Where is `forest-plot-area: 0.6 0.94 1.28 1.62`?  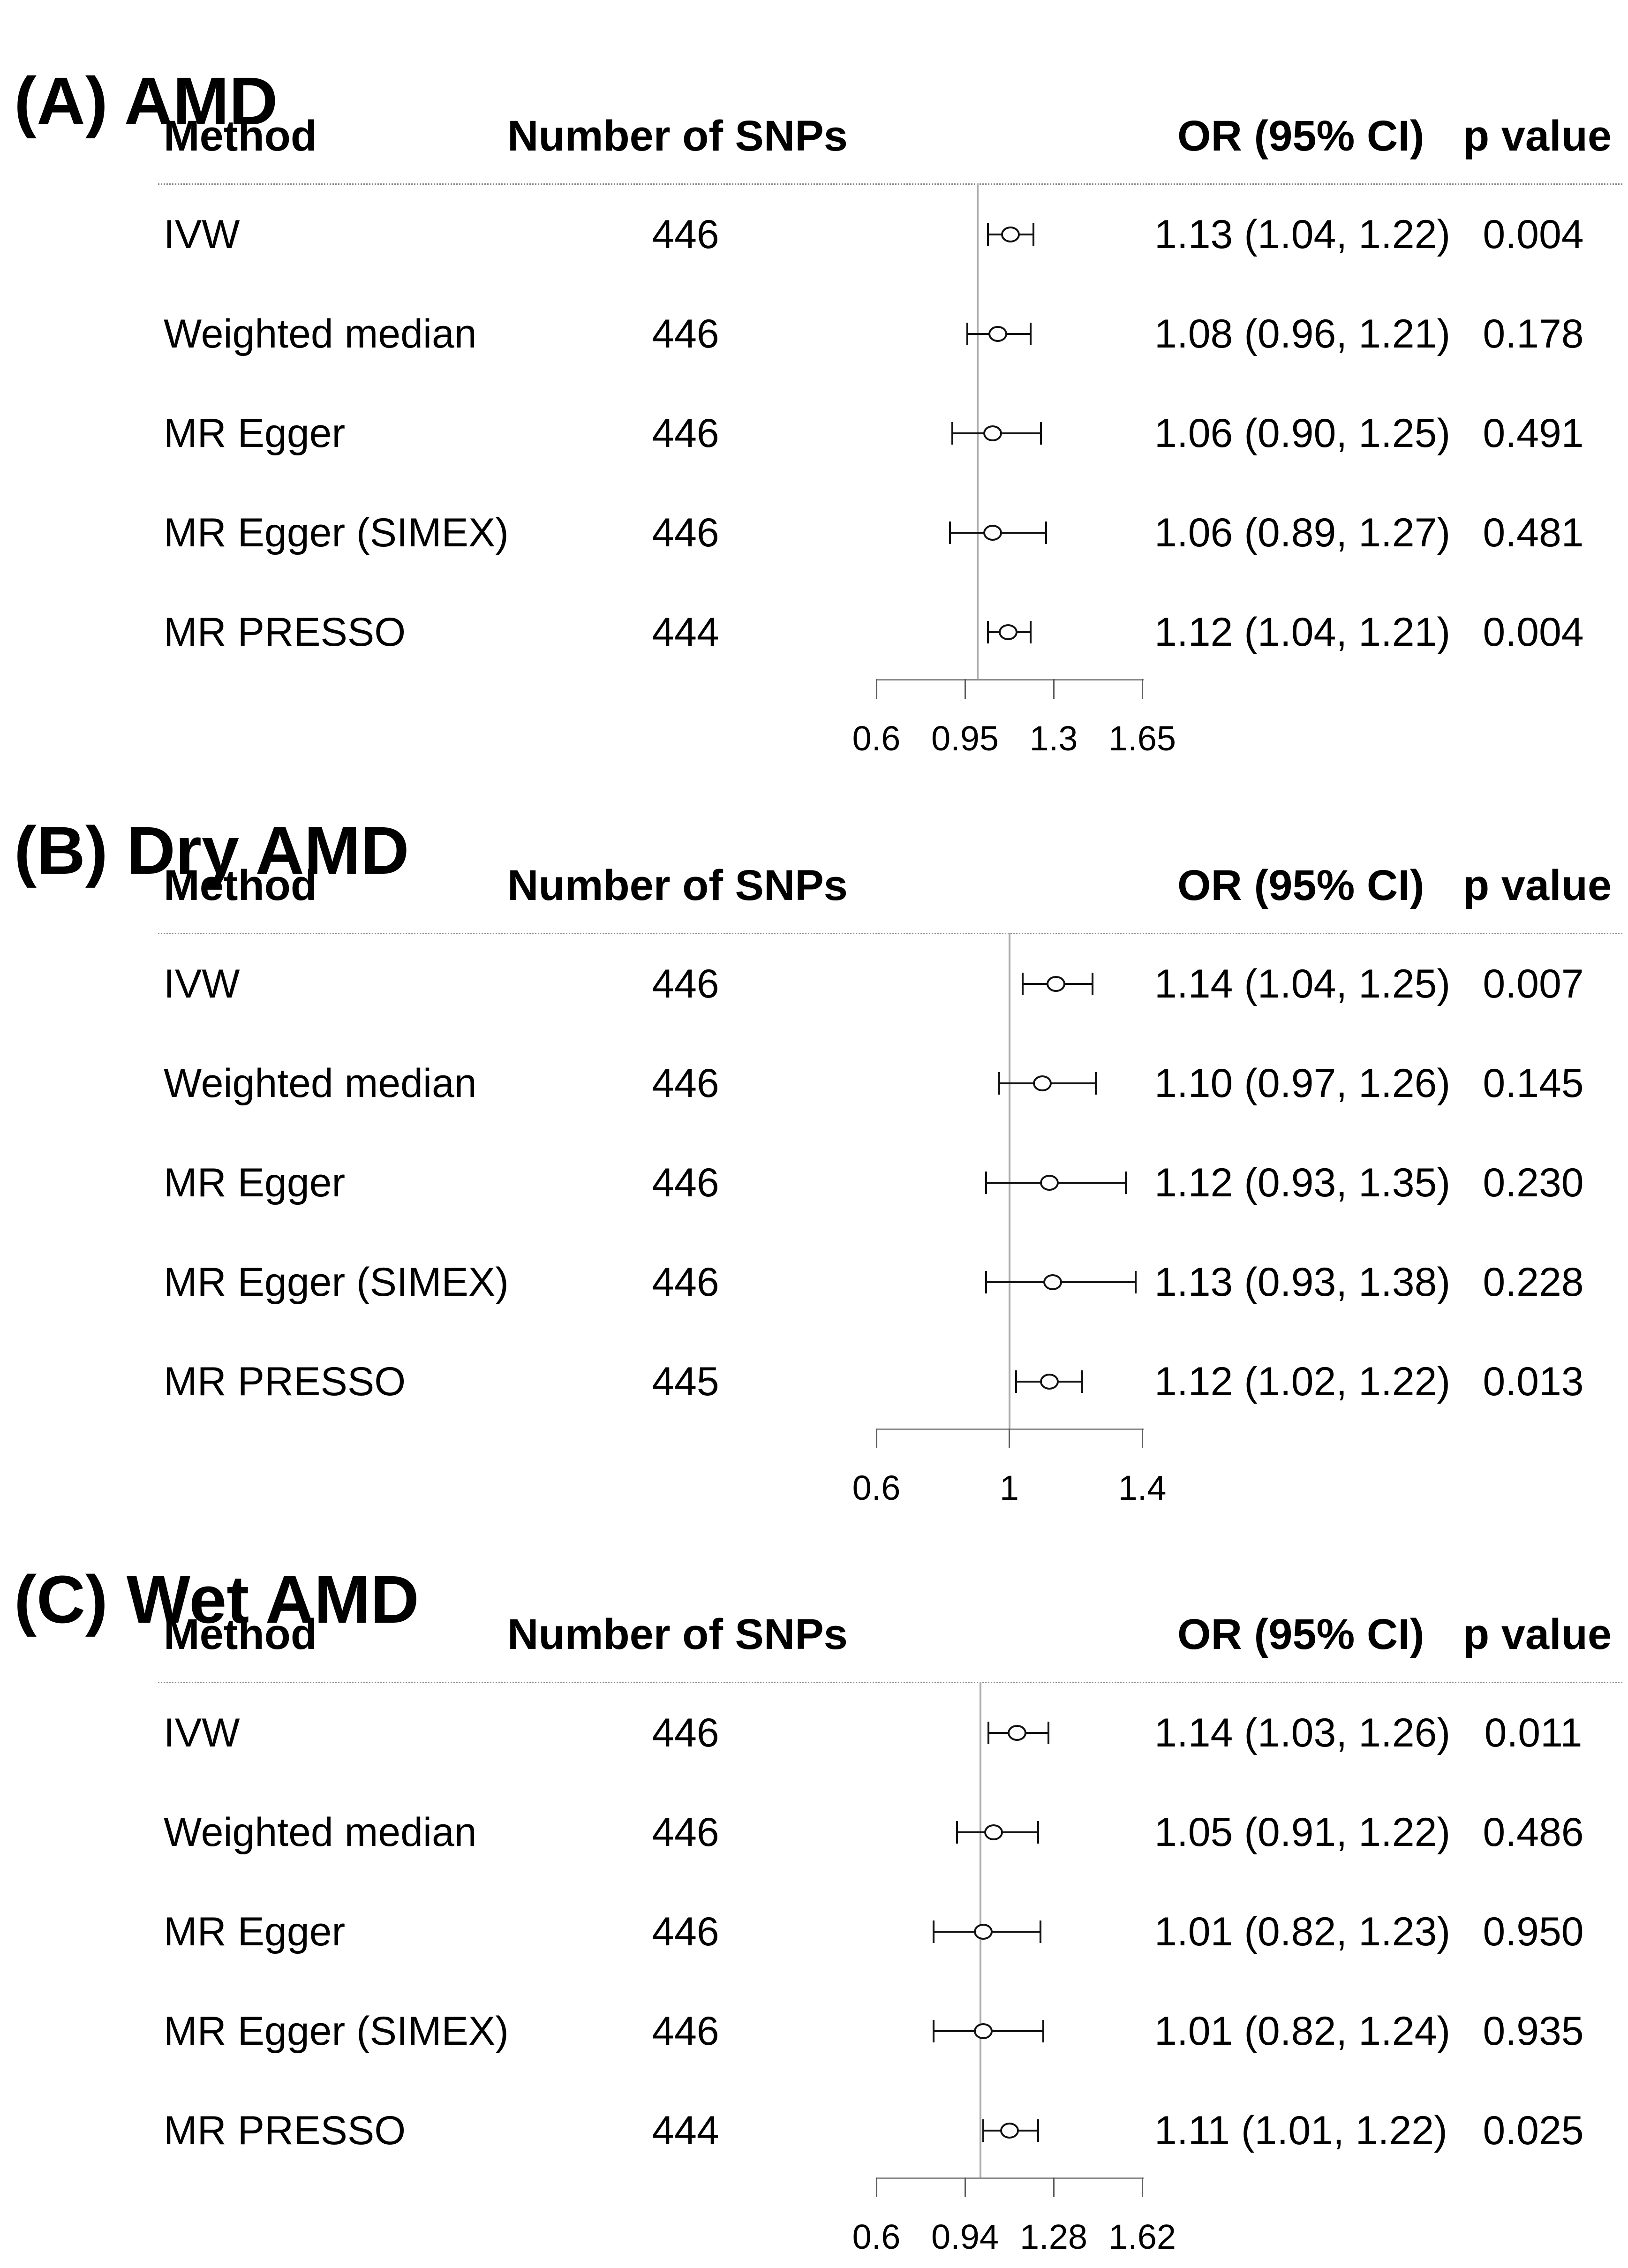 forest-plot-area: 0.6 0.94 1.28 1.62 is located at coordinates (1014, 1883).